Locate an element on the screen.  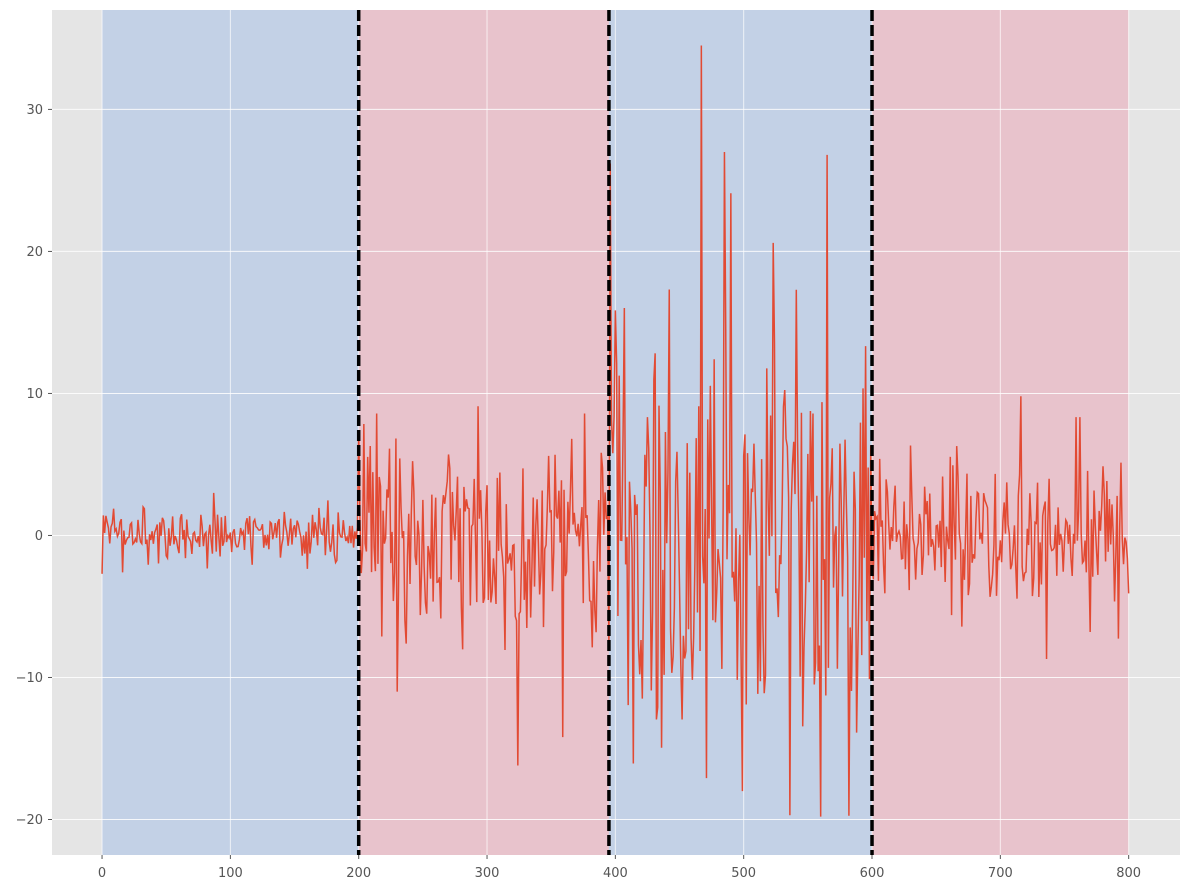
x-tick-label-6: 600 is located at coordinates (872, 873).